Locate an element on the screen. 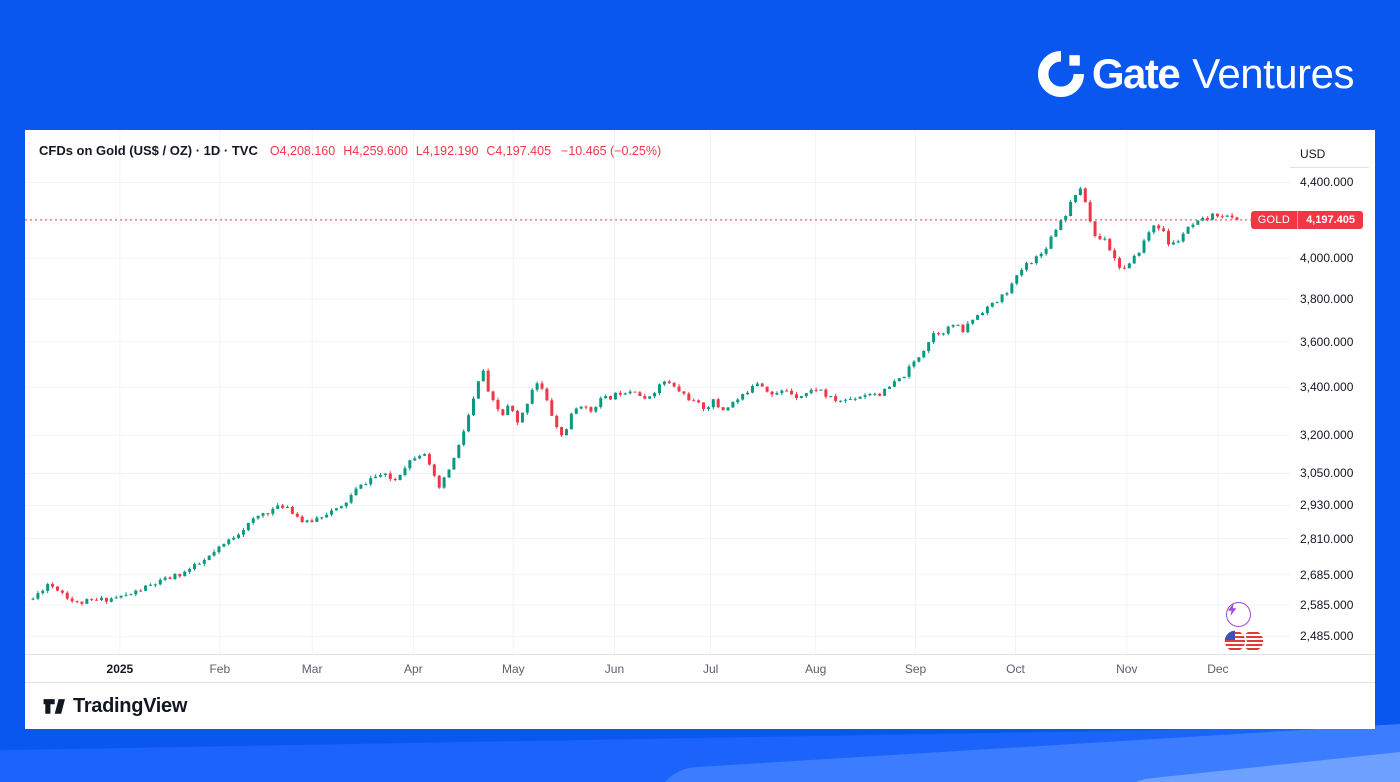 The image size is (1400, 782). price-tick: 2,585.000 is located at coordinates (1327, 604).